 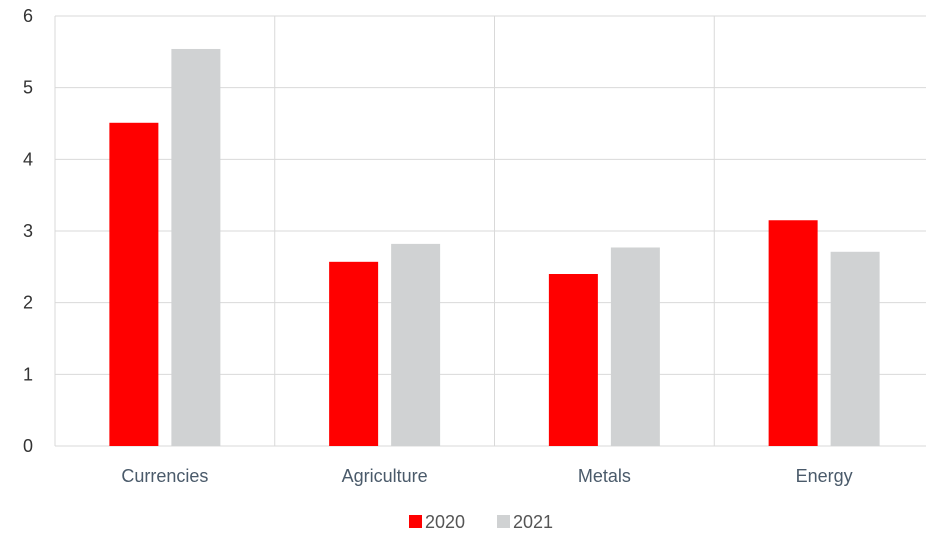 What do you see at coordinates (481, 522) in the screenshot?
I see `legend: 2020 2021` at bounding box center [481, 522].